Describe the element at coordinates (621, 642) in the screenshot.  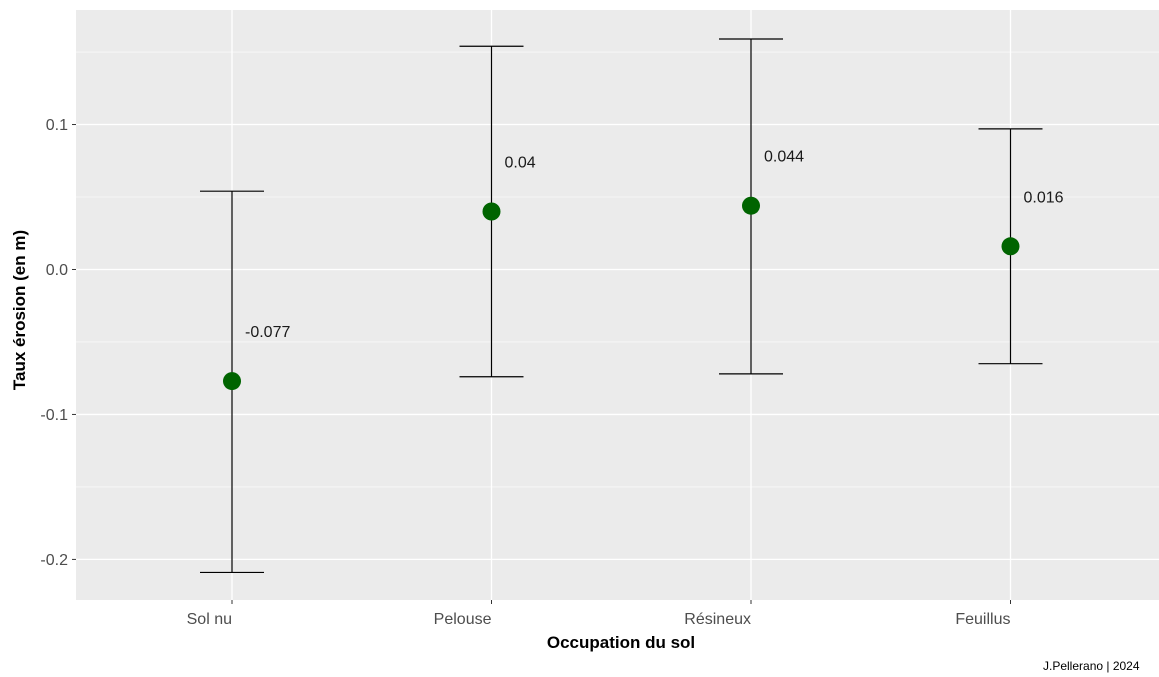
I see `x-axis-title: Occupation du sol` at that location.